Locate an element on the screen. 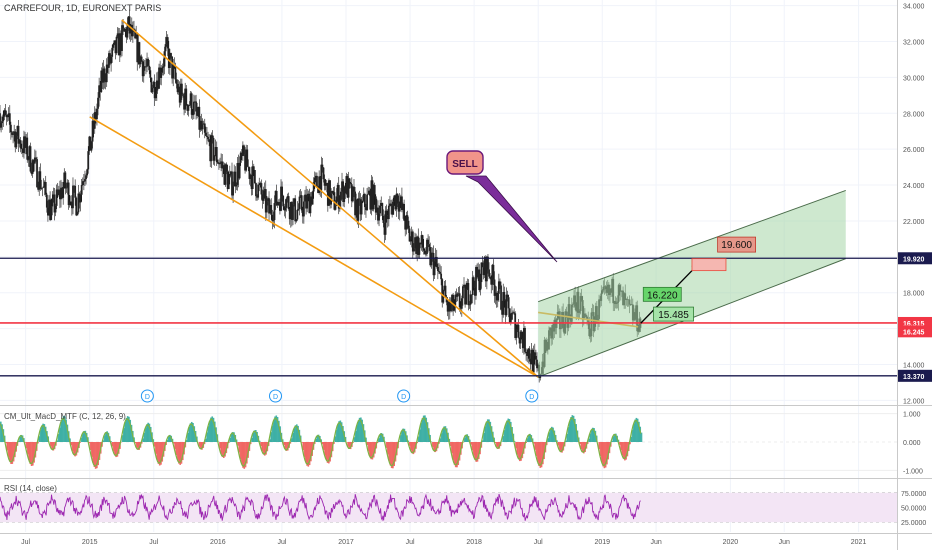 The image size is (932, 550). time-tick-label: Jul is located at coordinates (281, 542).